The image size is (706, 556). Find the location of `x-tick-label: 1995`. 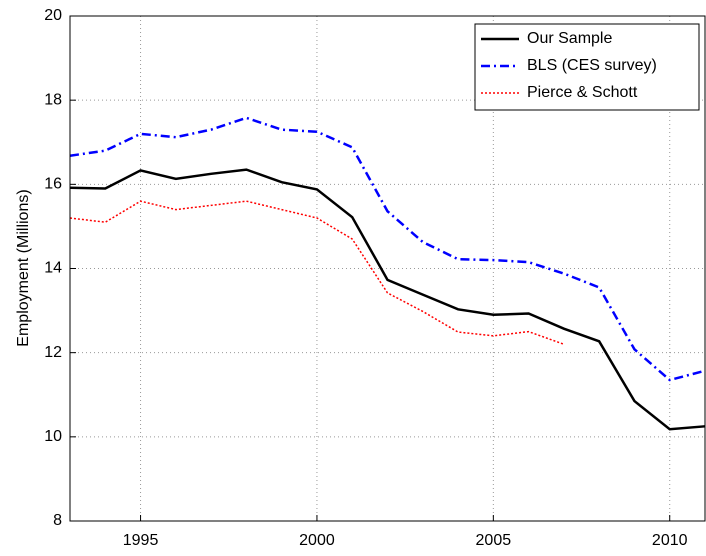

x-tick-label: 1995 is located at coordinates (141, 540).